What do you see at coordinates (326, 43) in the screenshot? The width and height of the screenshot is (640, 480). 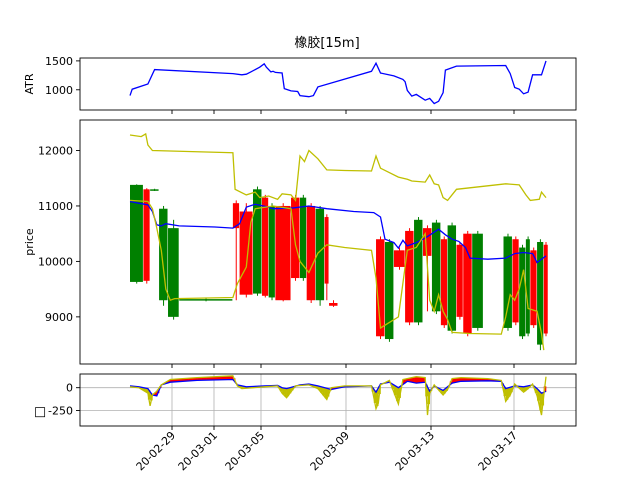 I see `chart-title: 橡胶[15m]` at bounding box center [326, 43].